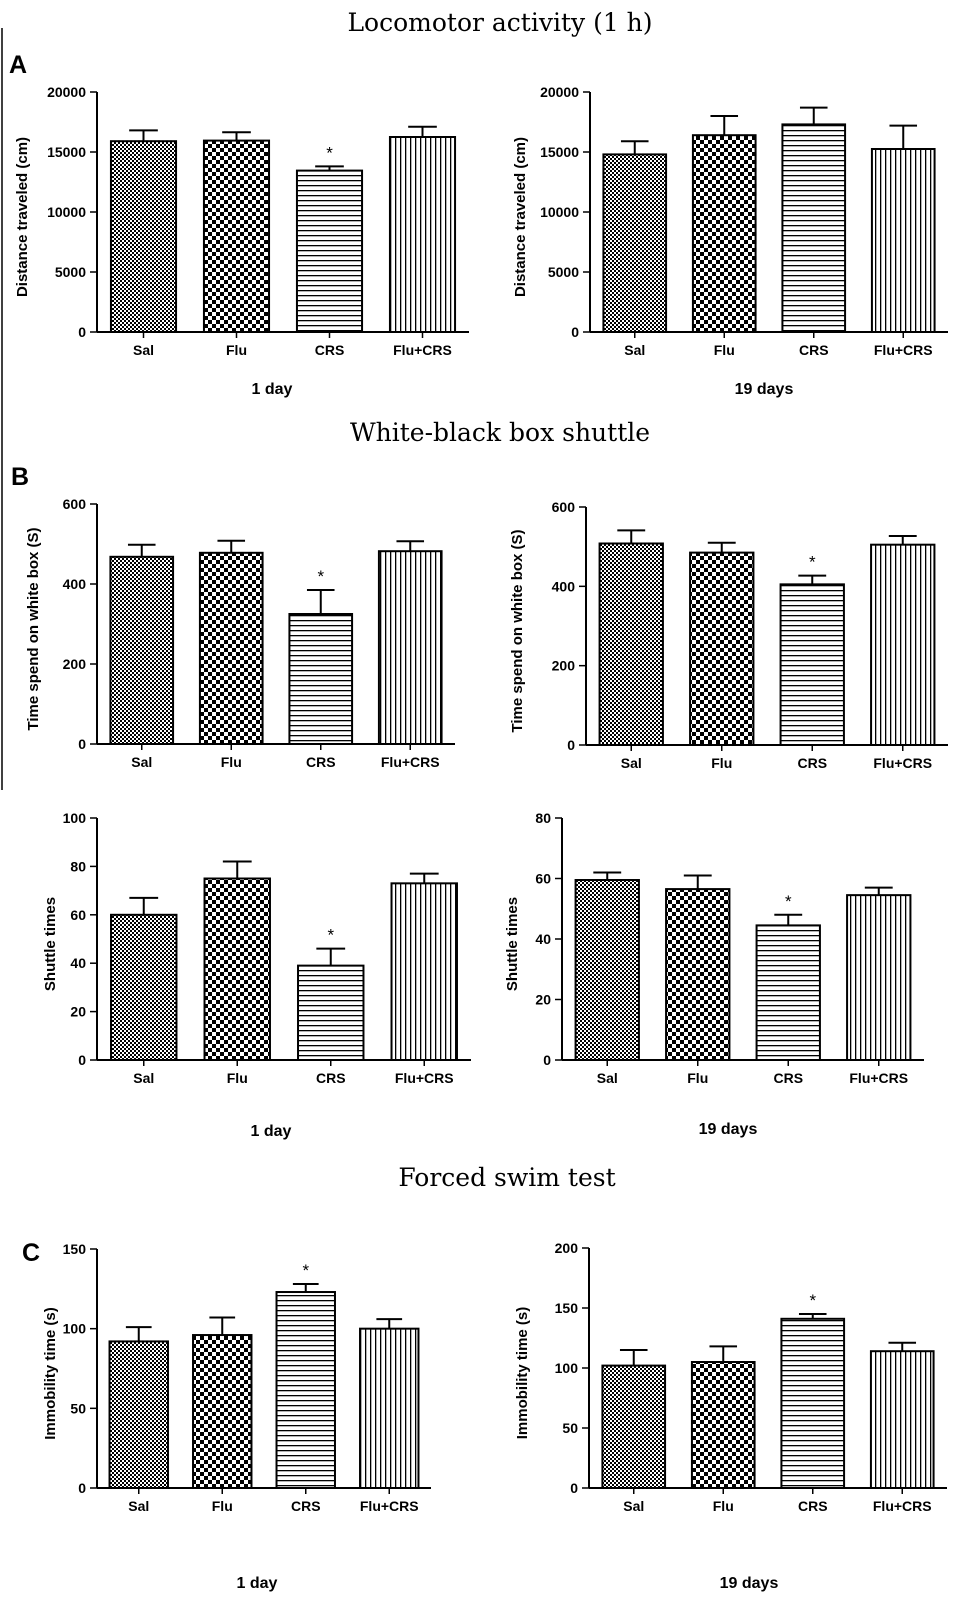 This screenshot has width=972, height=1604. What do you see at coordinates (22, 217) in the screenshot?
I see `y-axis-label: Distance traveled (cm)` at bounding box center [22, 217].